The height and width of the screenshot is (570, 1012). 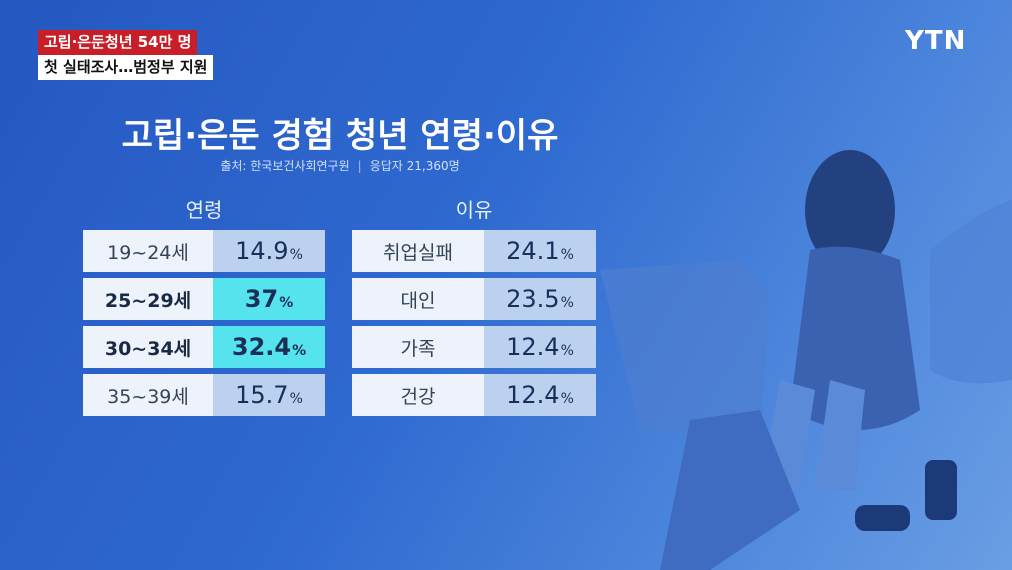 I want to click on row-label: 대인, so click(x=418, y=299).